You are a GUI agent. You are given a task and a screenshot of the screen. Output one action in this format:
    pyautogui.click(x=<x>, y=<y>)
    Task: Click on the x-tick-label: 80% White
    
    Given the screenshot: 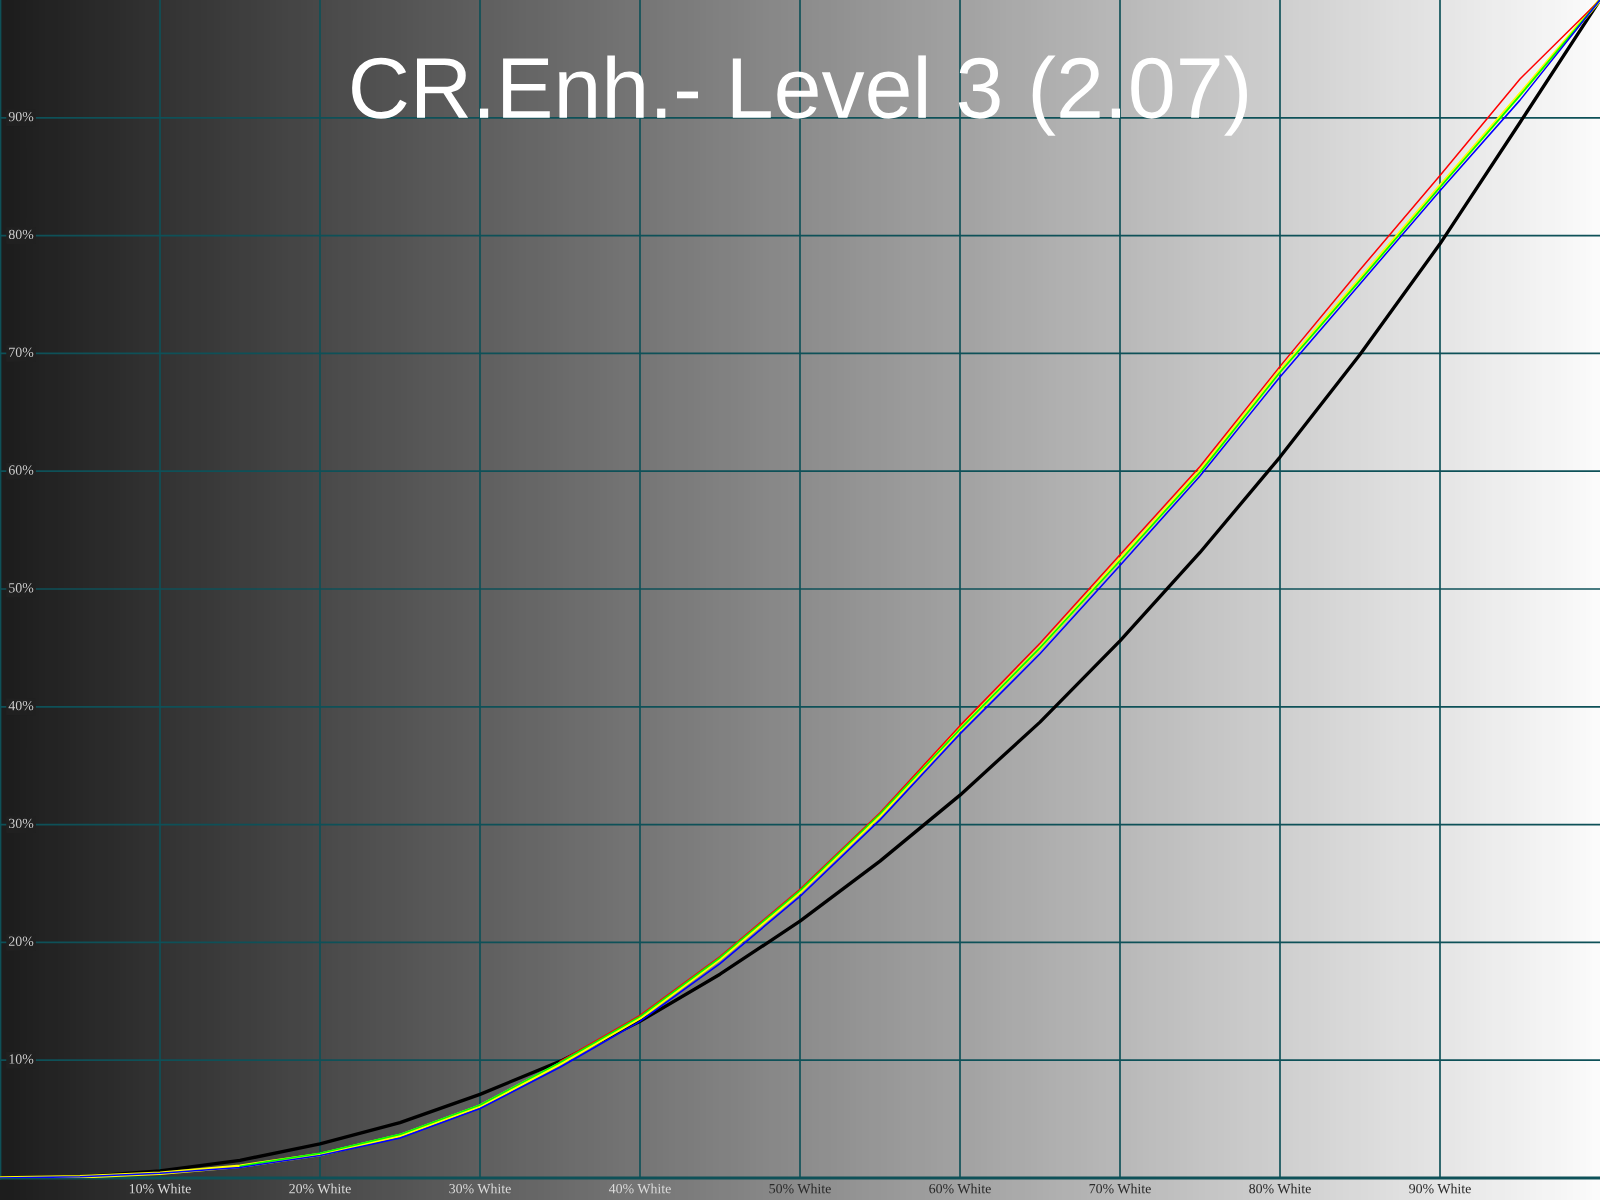 What is the action you would take?
    pyautogui.click(x=1280, y=1188)
    